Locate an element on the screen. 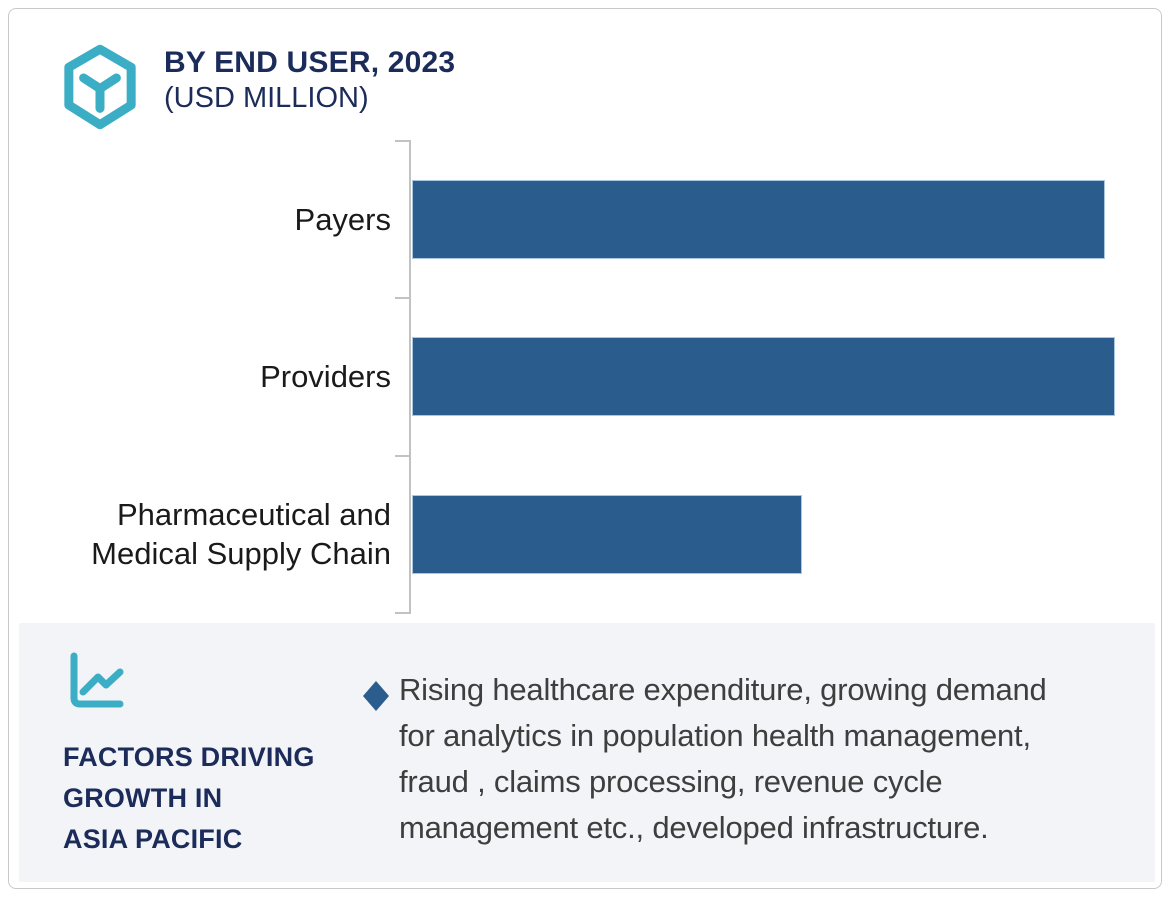  bullet-text-line: fraud , claims processing, revenue cycle is located at coordinates (671, 781).